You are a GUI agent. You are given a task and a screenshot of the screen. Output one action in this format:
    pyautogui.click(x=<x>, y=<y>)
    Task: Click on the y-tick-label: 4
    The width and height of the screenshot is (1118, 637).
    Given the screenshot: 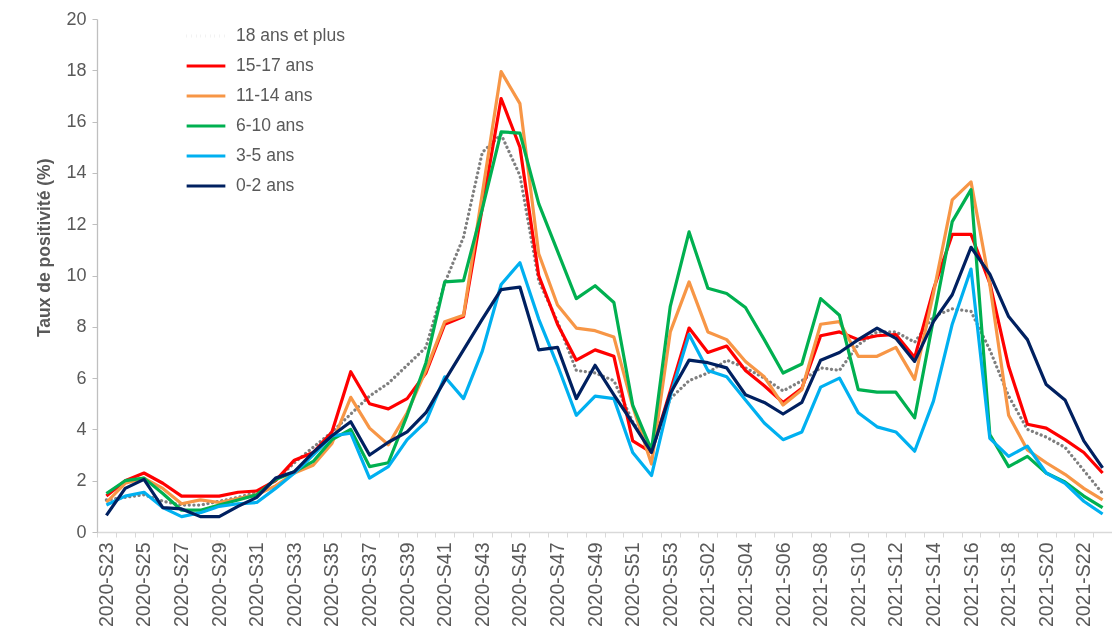 What is the action you would take?
    pyautogui.click(x=81, y=428)
    